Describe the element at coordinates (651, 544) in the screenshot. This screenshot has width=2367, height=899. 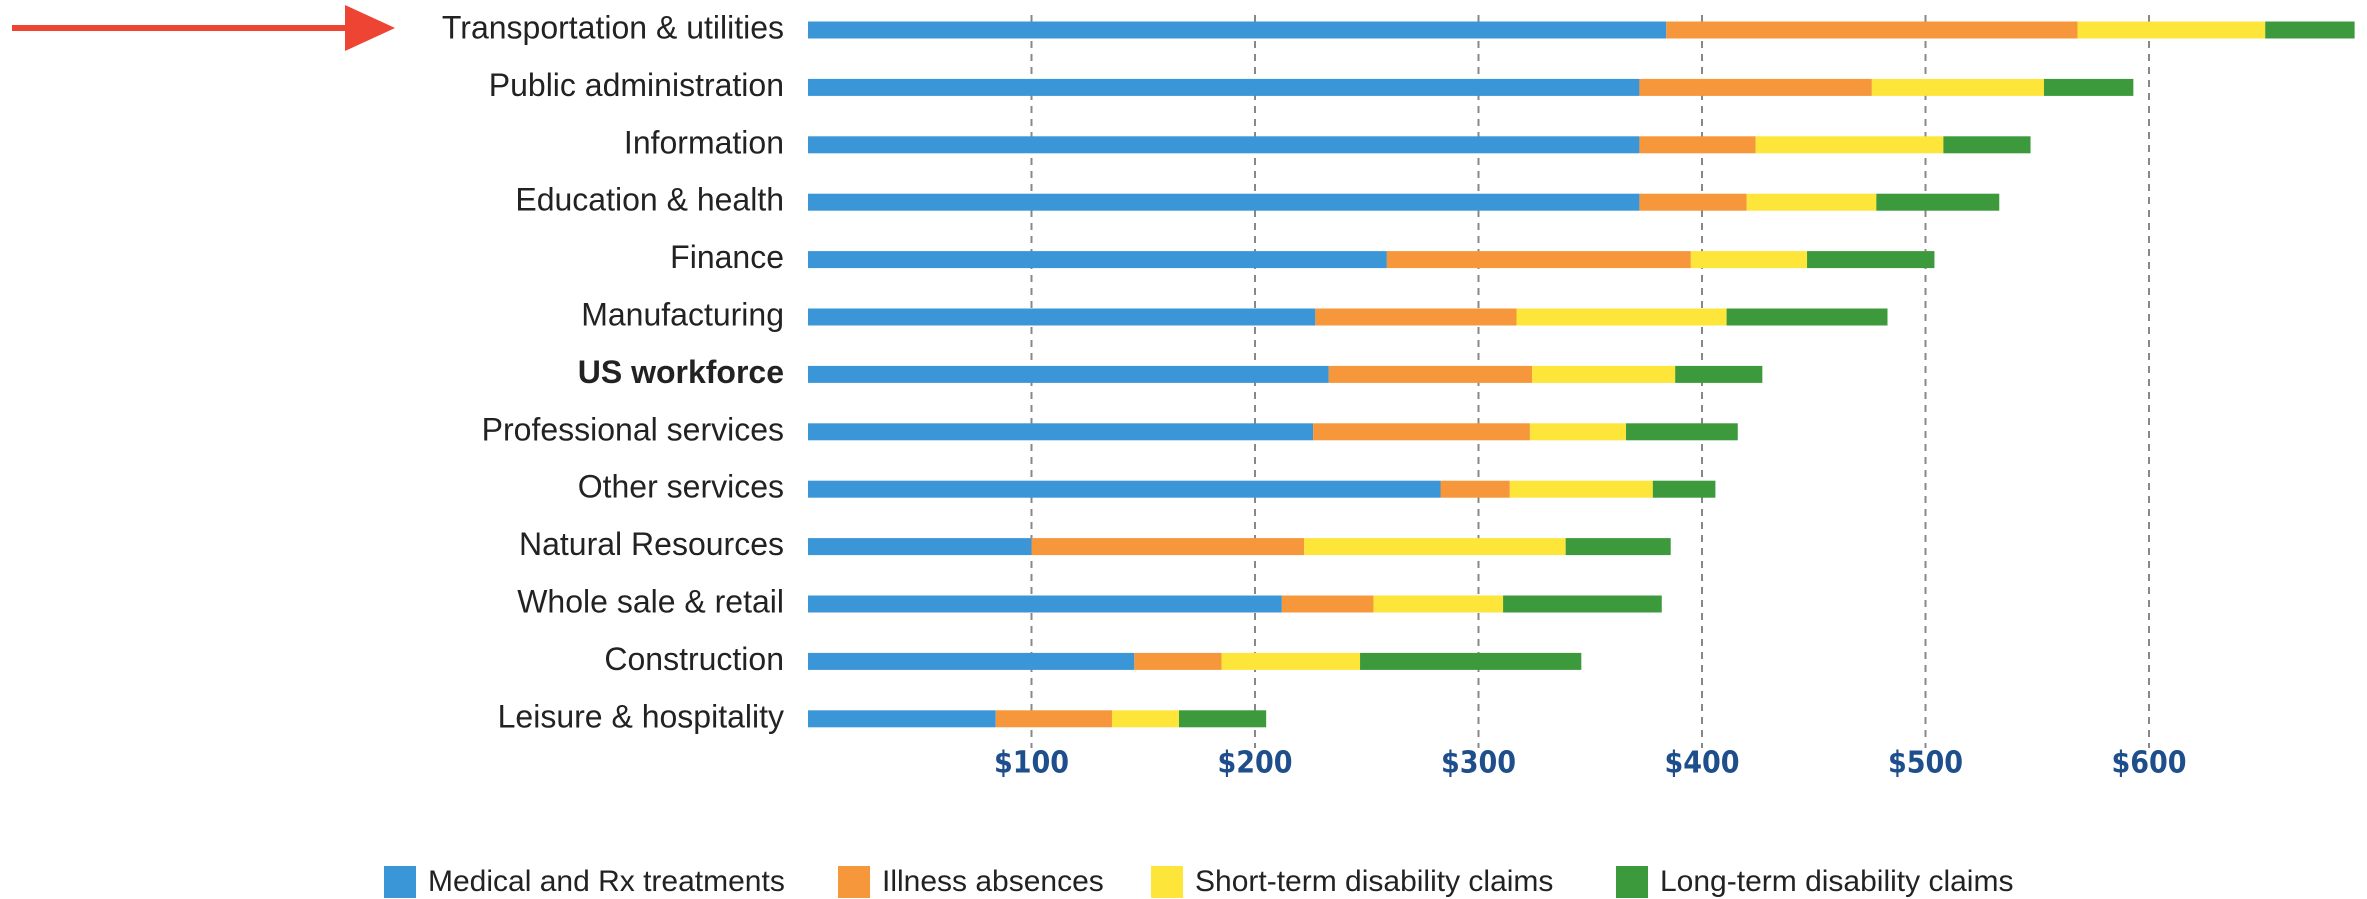
I see `y-tick-label: Natural Resources` at that location.